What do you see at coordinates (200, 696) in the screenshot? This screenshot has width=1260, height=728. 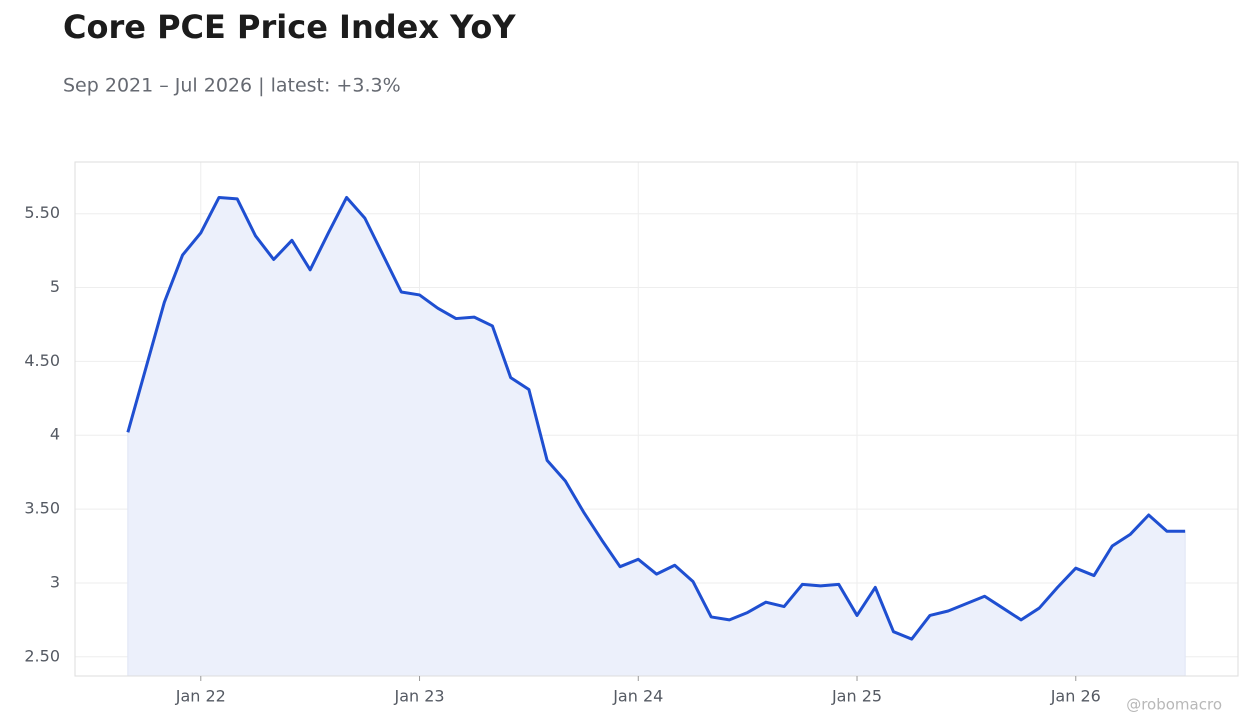 I see `x-tick-label: Jan 22` at bounding box center [200, 696].